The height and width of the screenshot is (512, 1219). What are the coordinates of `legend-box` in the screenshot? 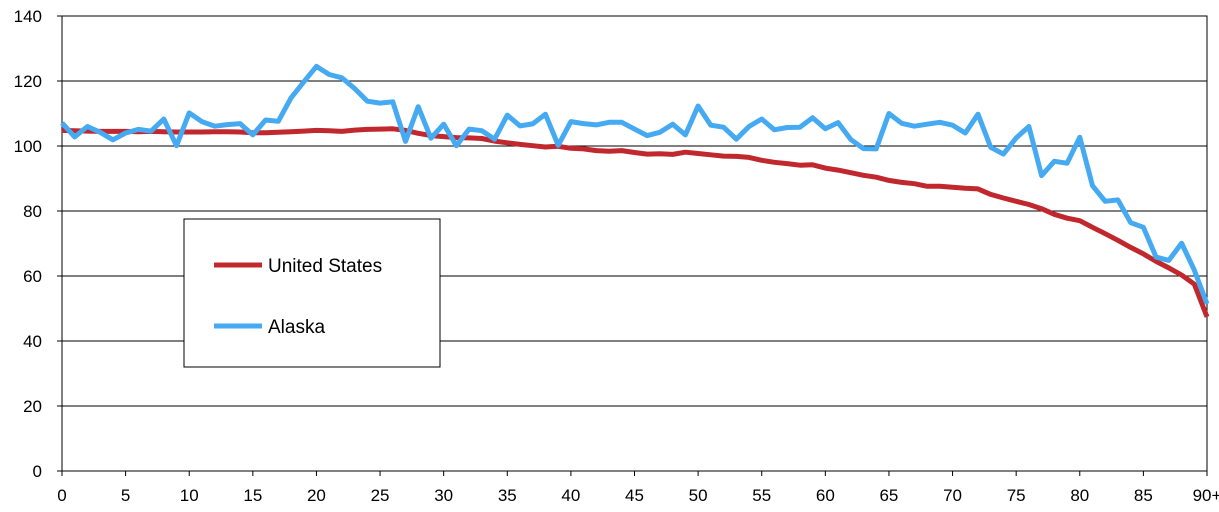 It's located at (312, 293).